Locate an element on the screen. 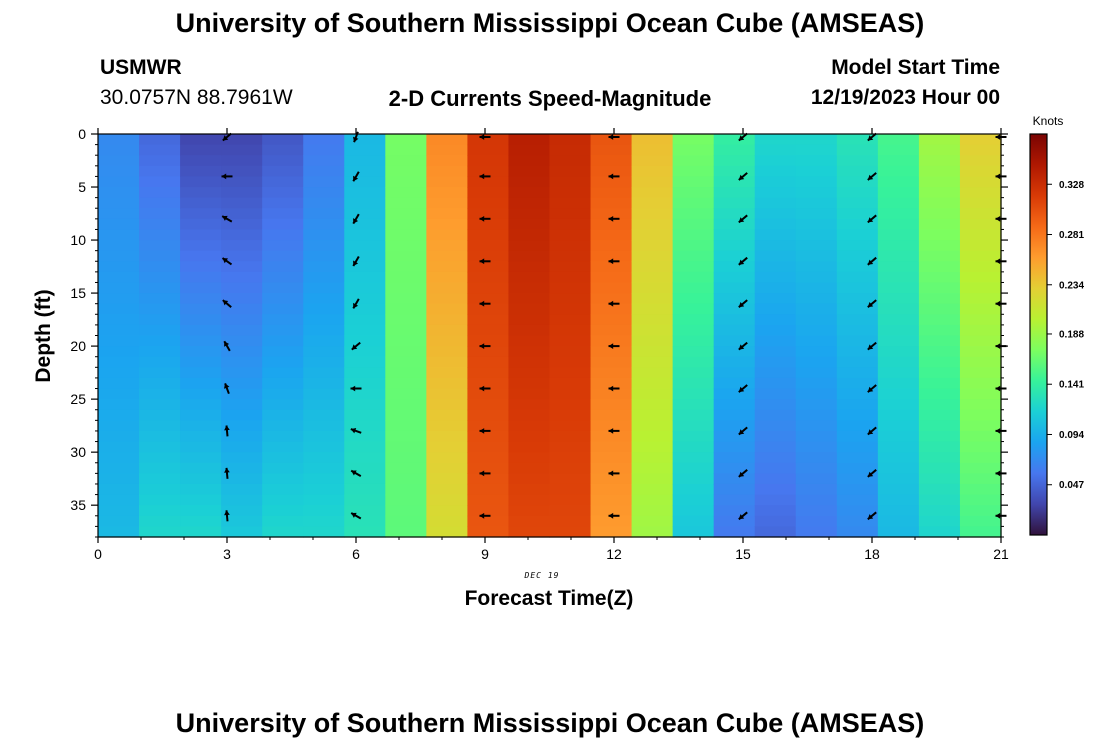 This screenshot has height=750, width=1100. colorbar-tick-label: 0.188 is located at coordinates (1071, 334).